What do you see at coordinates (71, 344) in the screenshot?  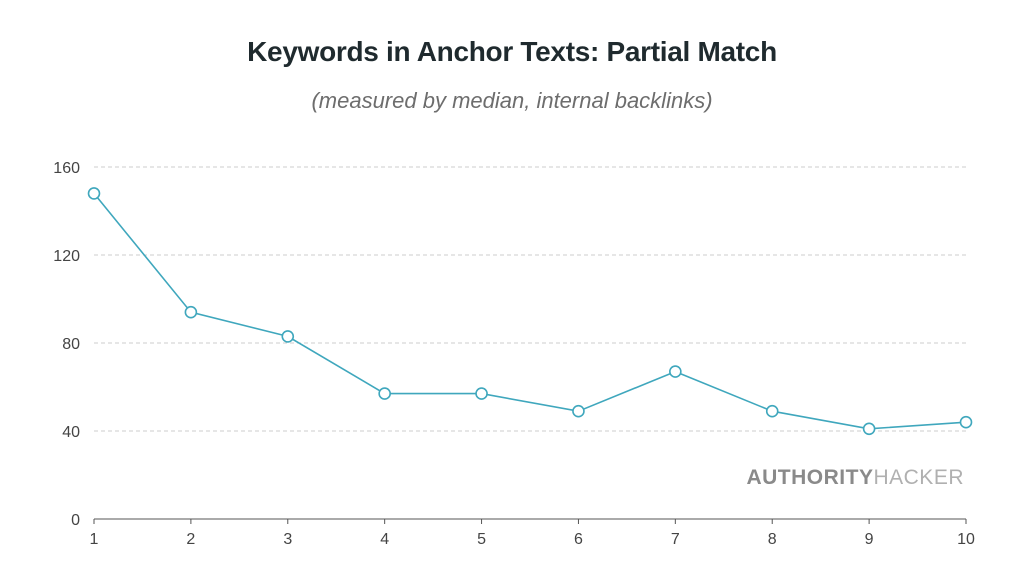 I see `y-tick-label: 80` at bounding box center [71, 344].